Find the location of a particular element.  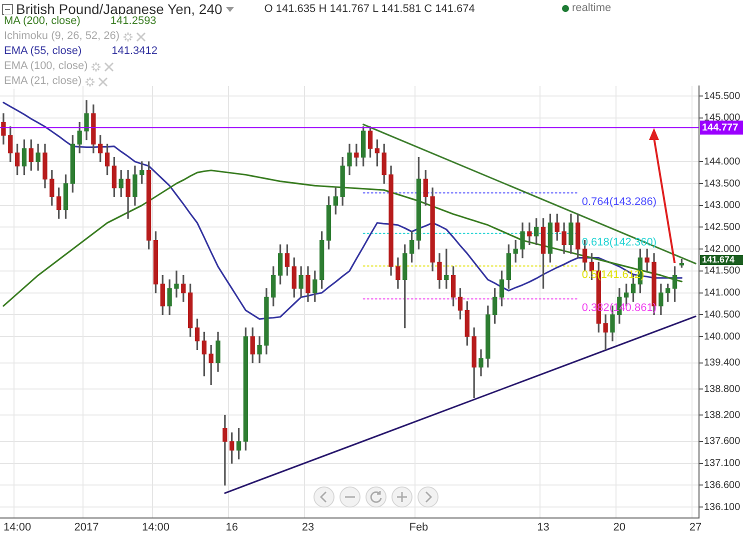

y-tick-label: 143.500 is located at coordinates (722, 184).